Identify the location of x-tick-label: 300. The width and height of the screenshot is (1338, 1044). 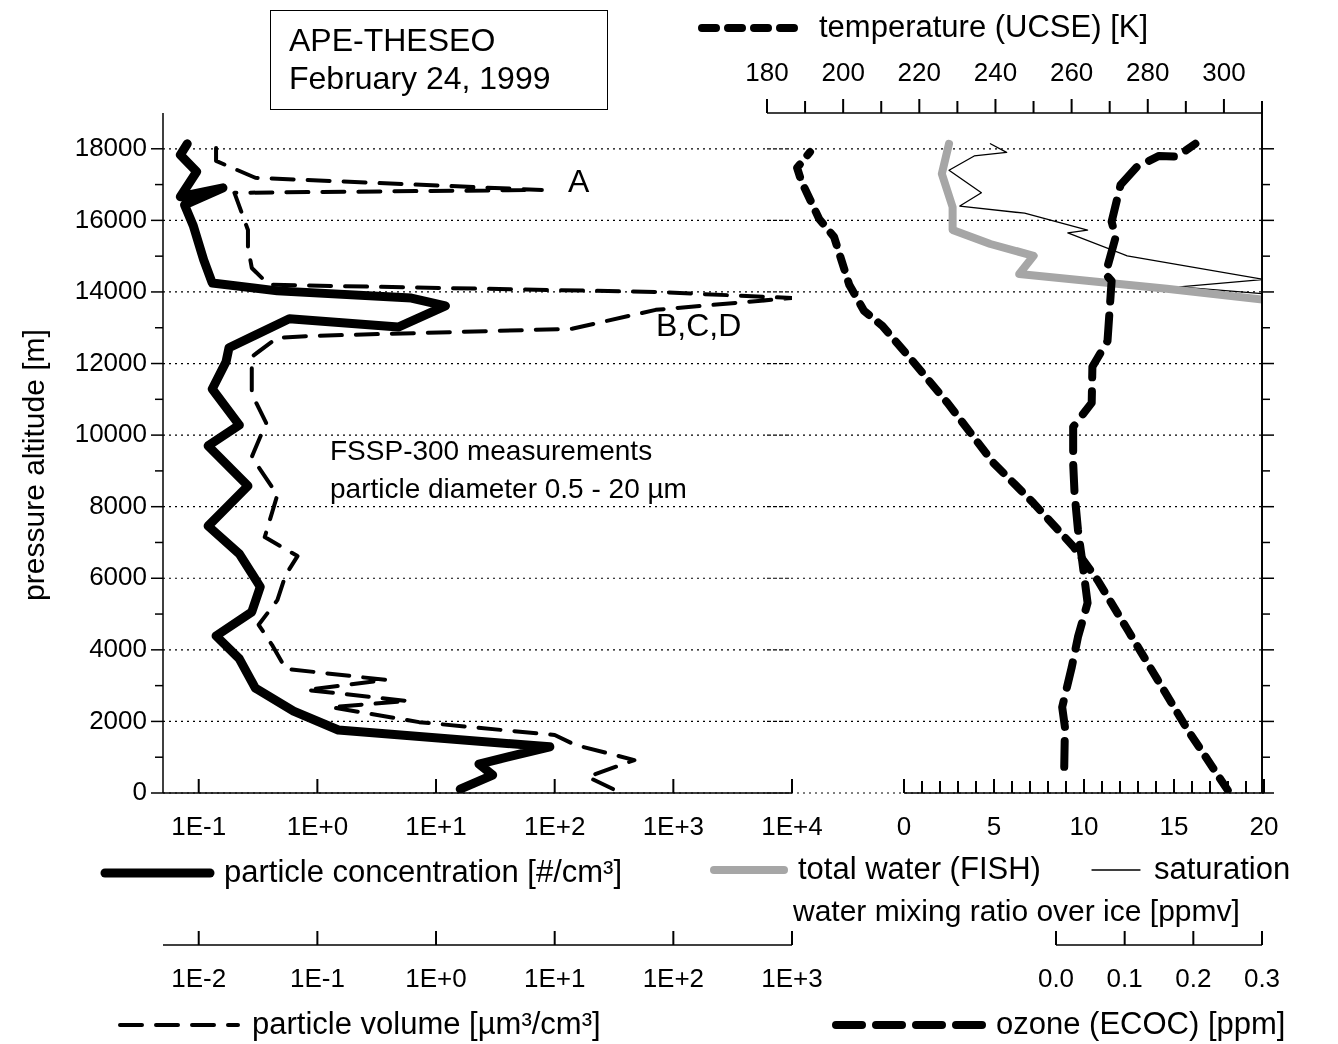
(1224, 72).